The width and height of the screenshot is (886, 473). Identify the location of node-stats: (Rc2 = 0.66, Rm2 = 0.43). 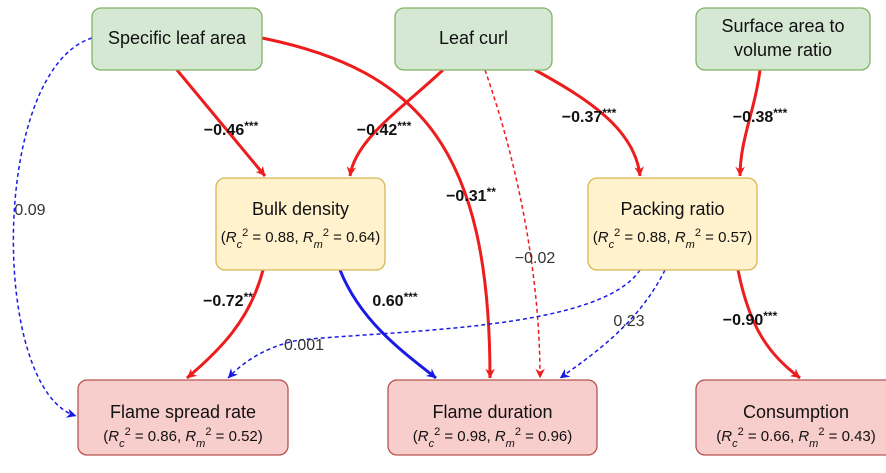
(796, 438).